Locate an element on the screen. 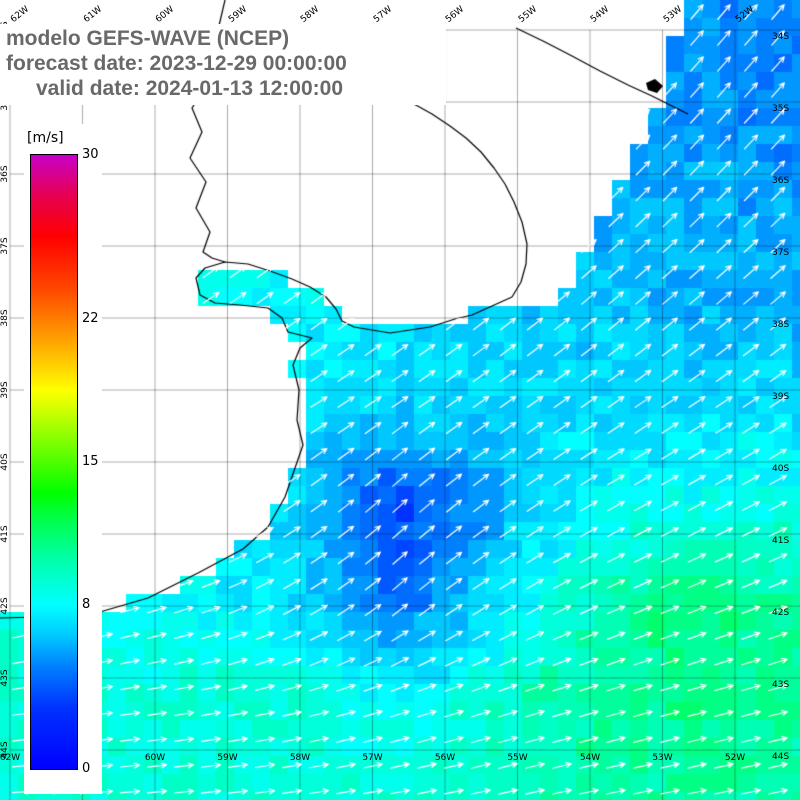 This screenshot has width=800, height=800. colorbar-tick-30: 30 is located at coordinates (90, 154).